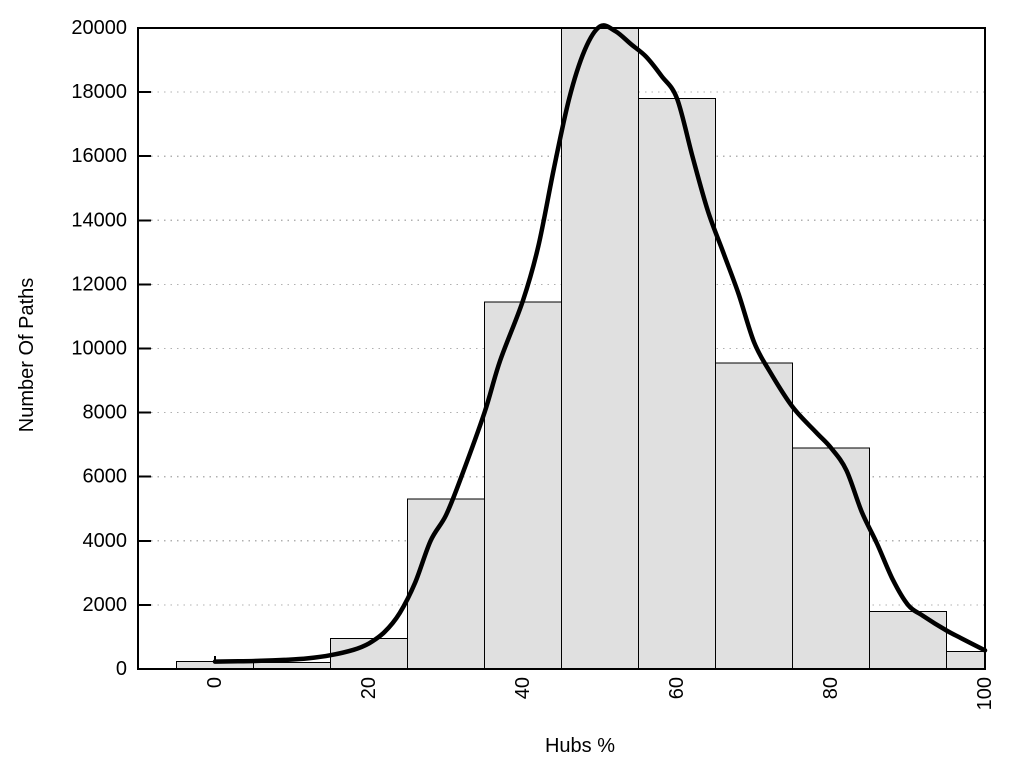 This screenshot has height=768, width=1024. What do you see at coordinates (99, 284) in the screenshot?
I see `y-tick-label: 12000` at bounding box center [99, 284].